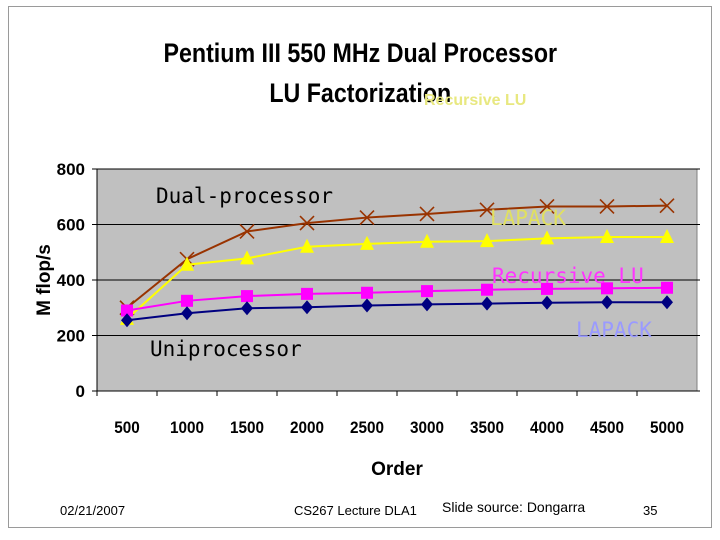 The height and width of the screenshot is (540, 720). I want to click on chart-title: Pentium III 550 MHz Dual Processor, so click(360, 53).